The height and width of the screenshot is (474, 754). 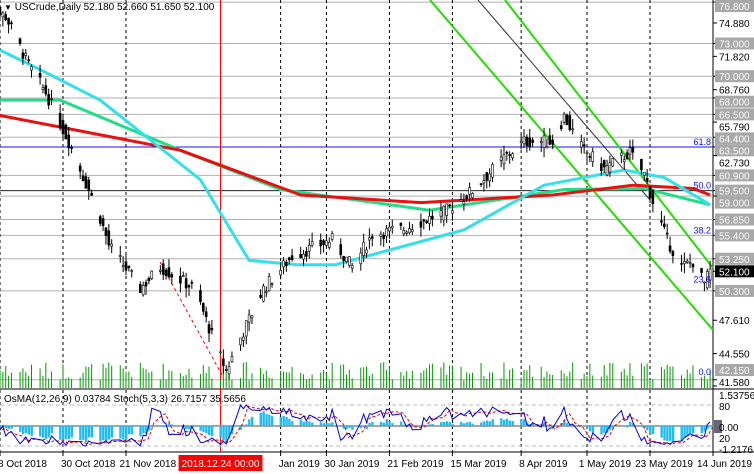 What do you see at coordinates (300, 464) in the screenshot?
I see `time-axis-label: Jan 2019` at bounding box center [300, 464].